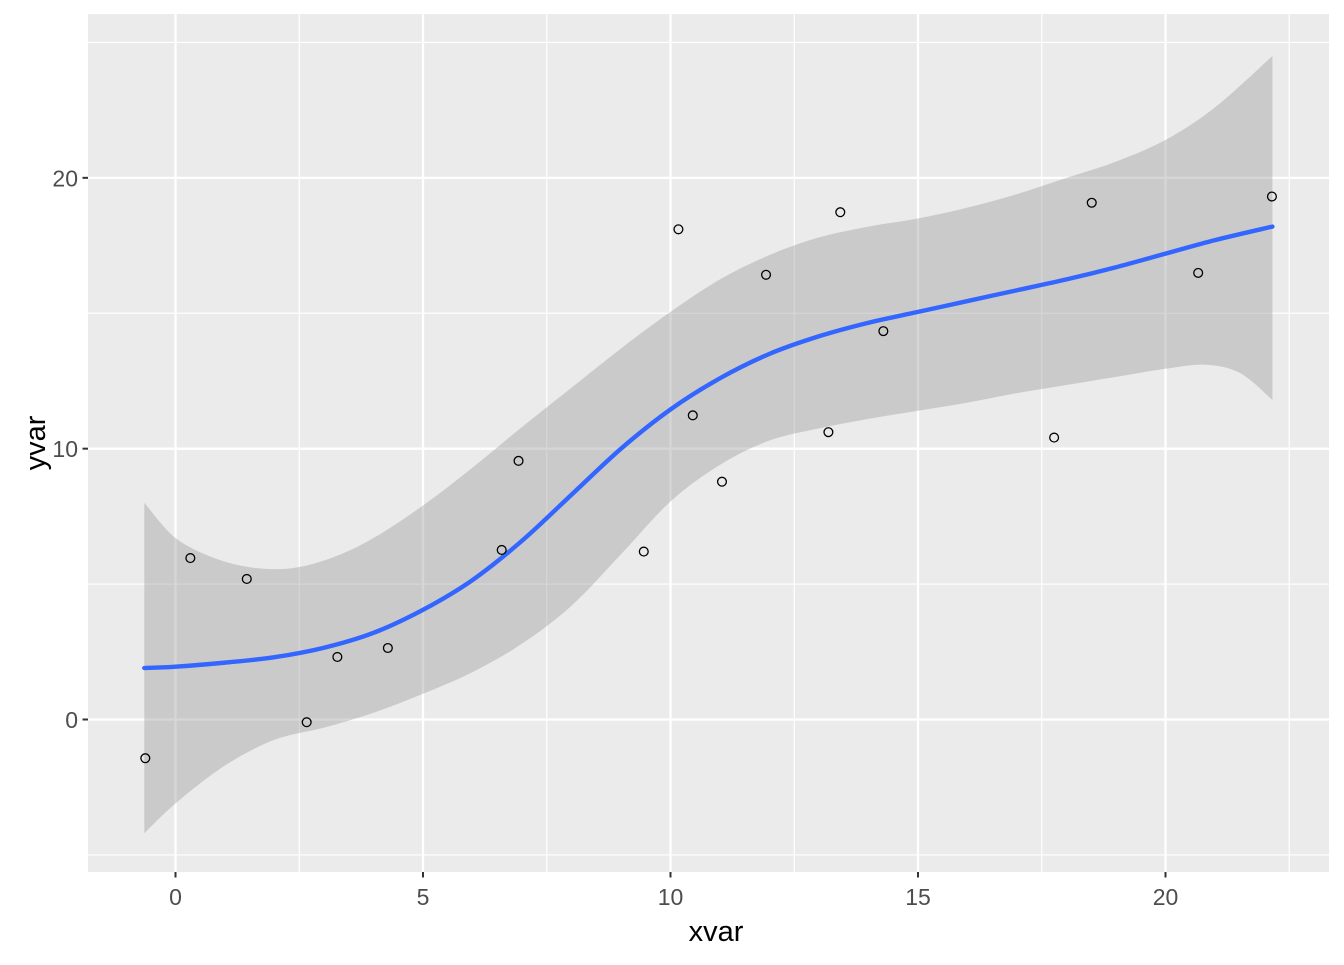 The width and height of the screenshot is (1344, 965). Describe the element at coordinates (36, 442) in the screenshot. I see `y-axis-title: yvar` at that location.